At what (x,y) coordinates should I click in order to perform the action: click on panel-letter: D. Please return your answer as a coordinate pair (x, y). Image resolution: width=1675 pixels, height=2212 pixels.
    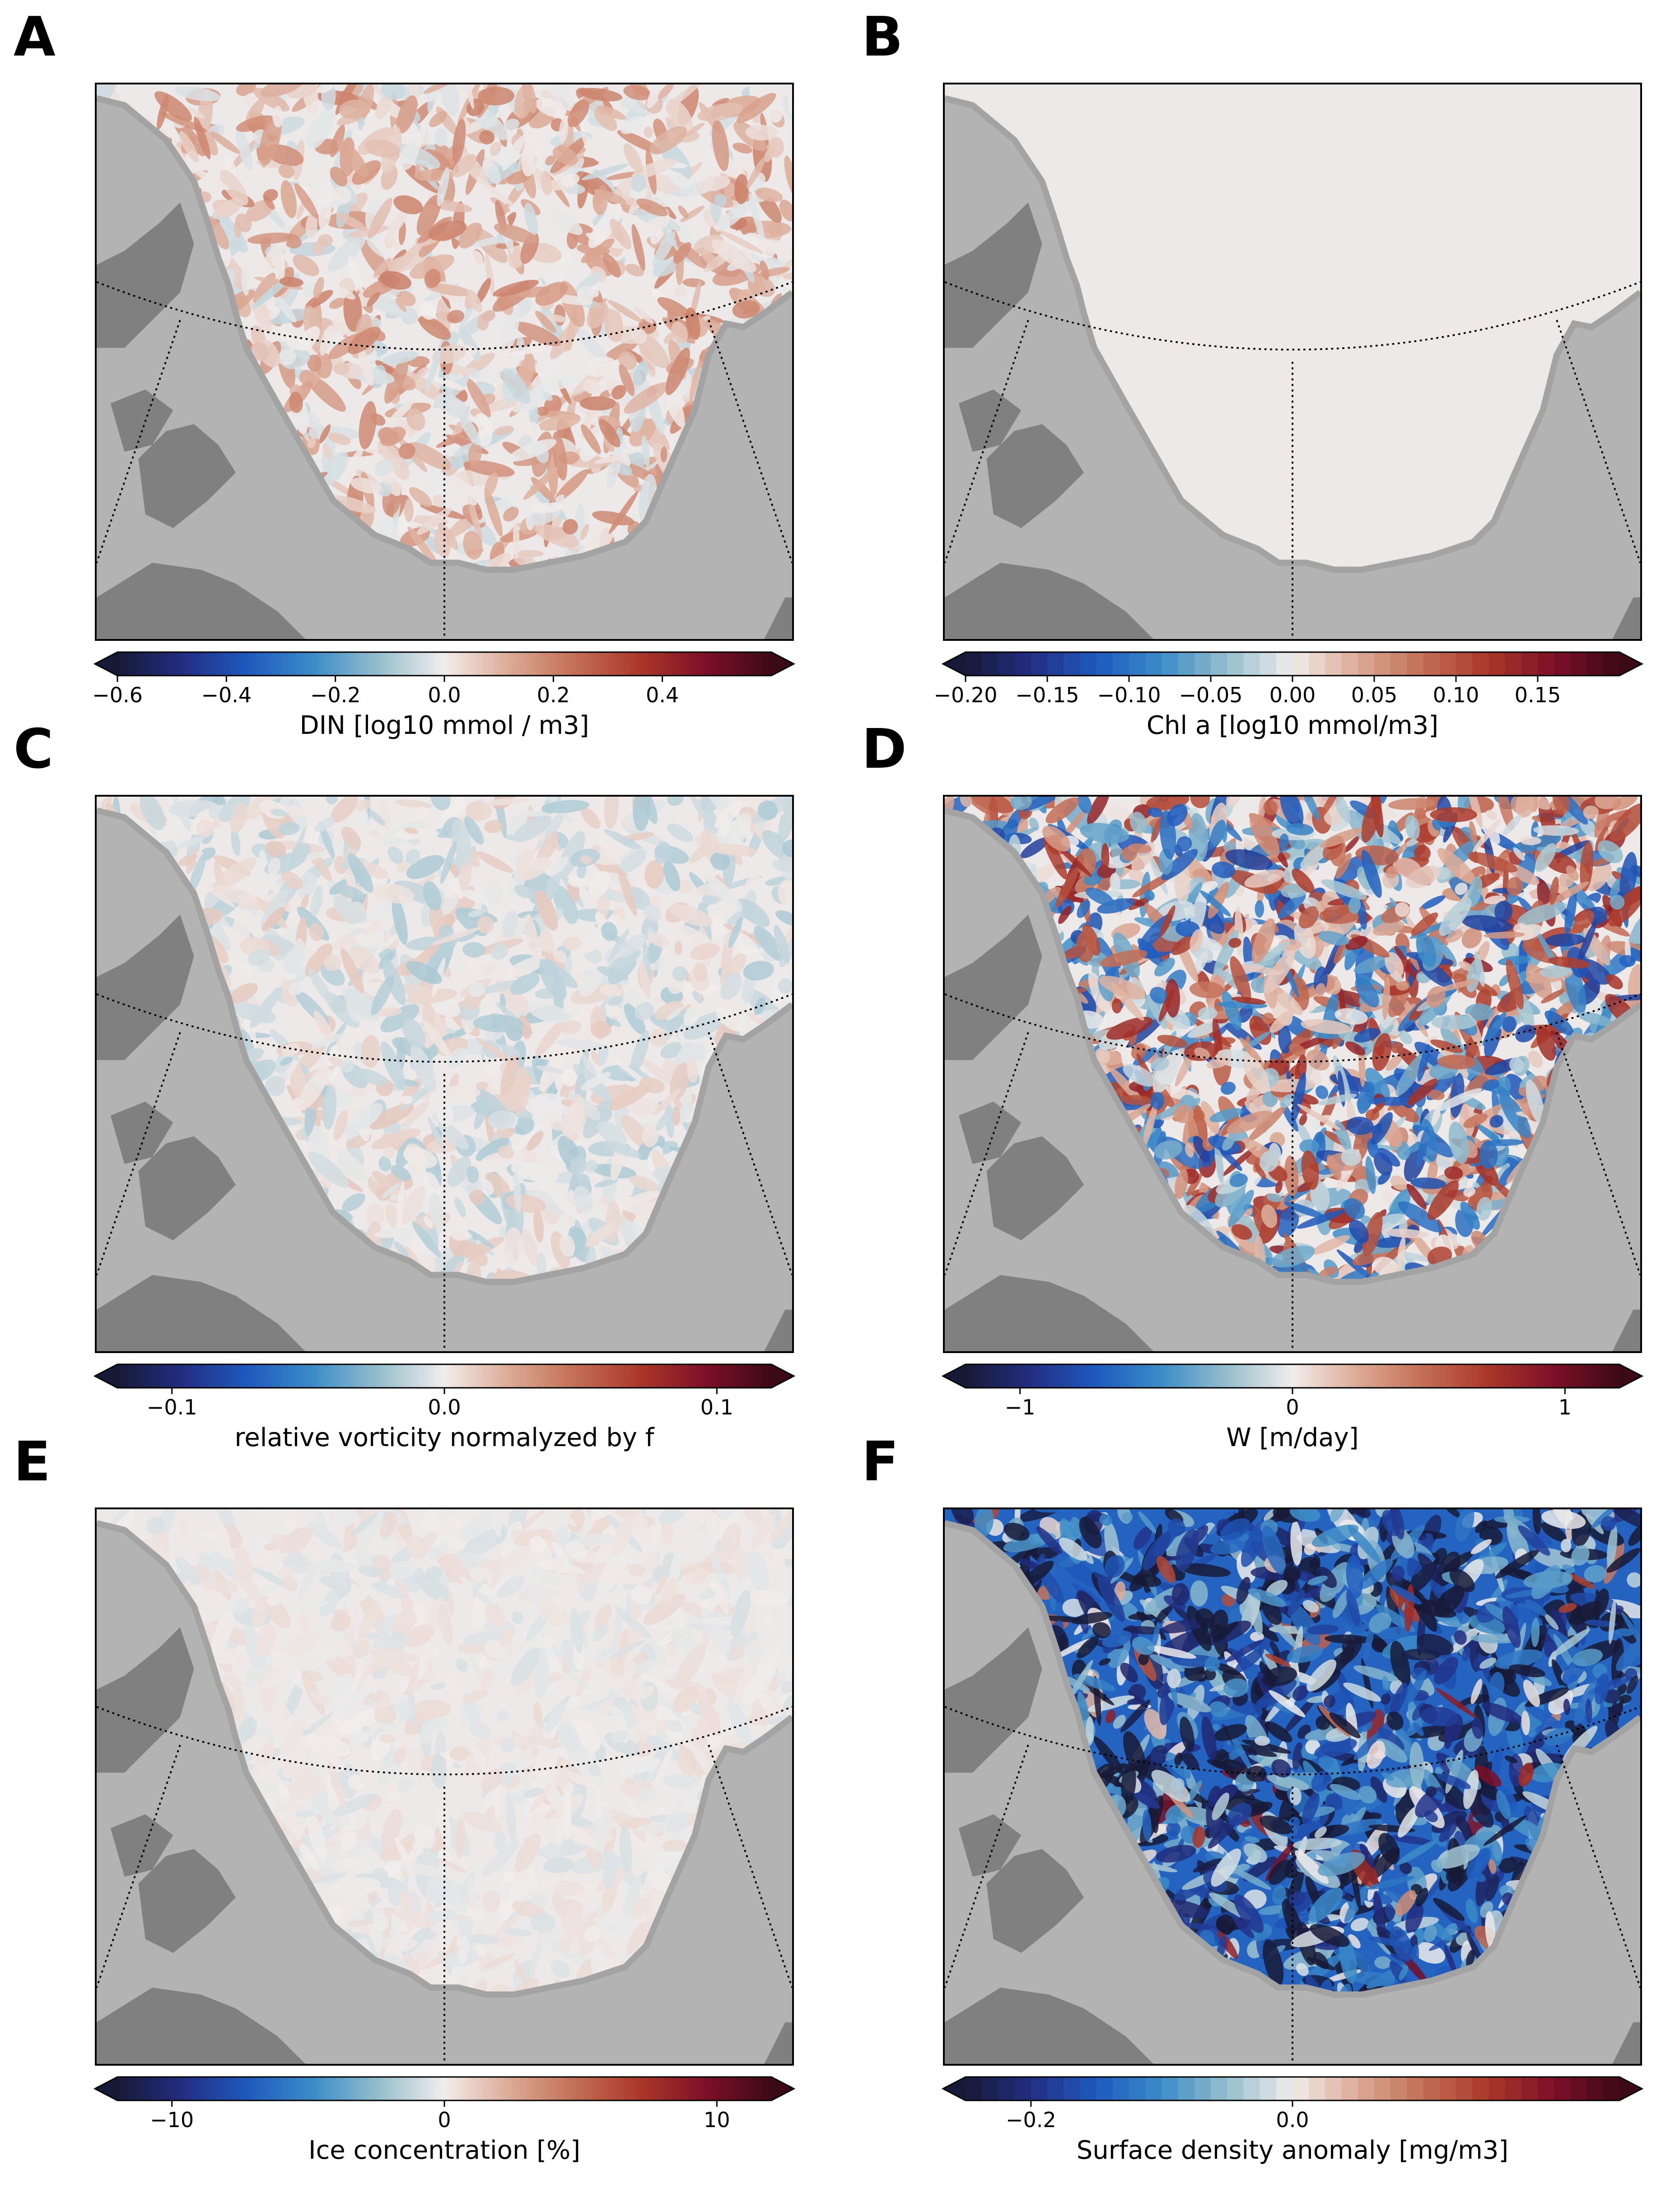
    Looking at the image, I should click on (884, 749).